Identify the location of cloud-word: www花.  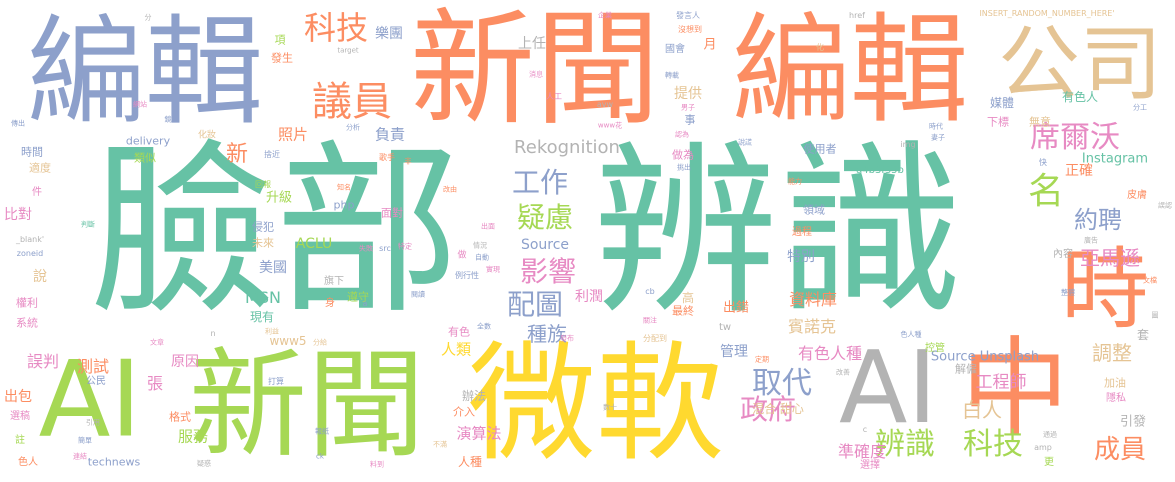
(610, 125).